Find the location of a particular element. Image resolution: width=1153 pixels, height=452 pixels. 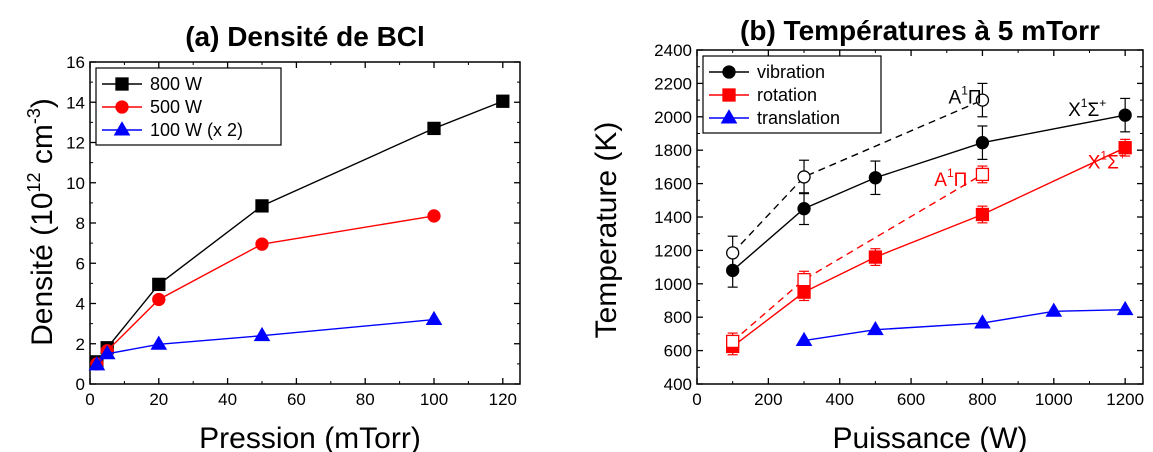

panel-b-xtick-label: 1000 is located at coordinates (1054, 399).